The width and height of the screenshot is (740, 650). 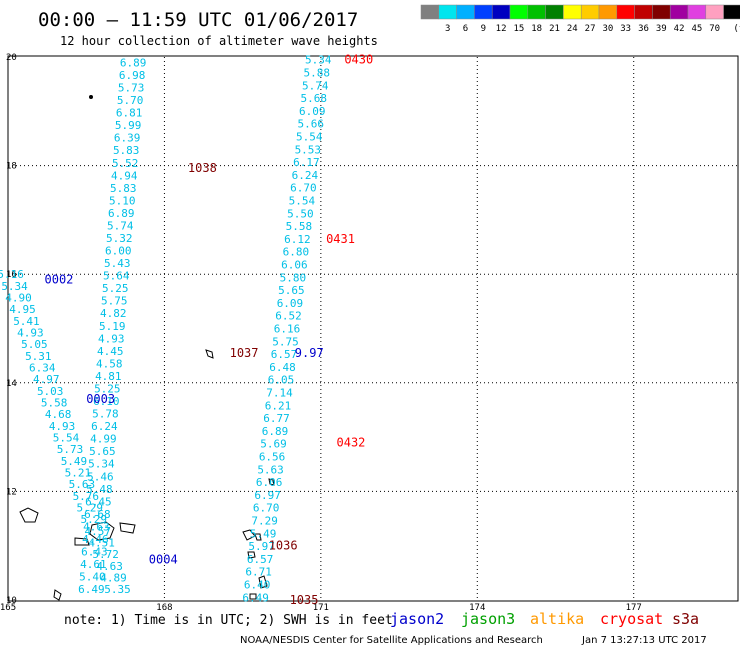 I want to click on latitude-ticks: 20 18 16 14 12 10, so click(x=11, y=329).